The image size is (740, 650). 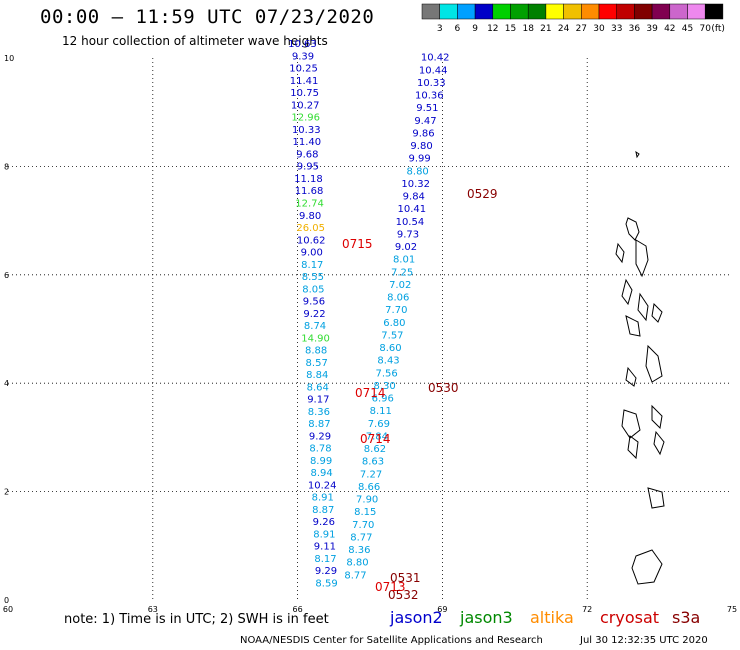 I want to click on wave-height-value: 8.80, so click(x=357, y=563).